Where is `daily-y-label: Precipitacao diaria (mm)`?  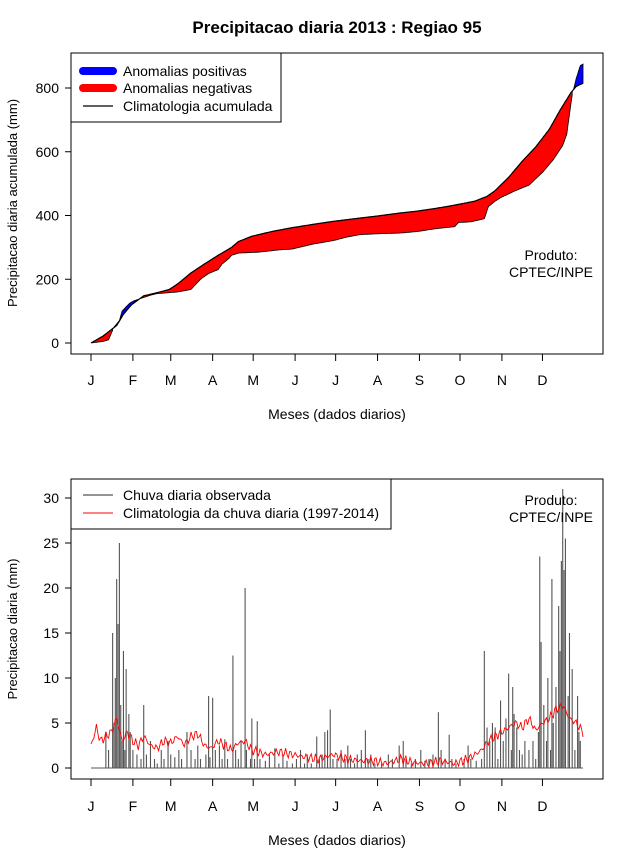 daily-y-label: Precipitacao diaria (mm) is located at coordinates (12, 629).